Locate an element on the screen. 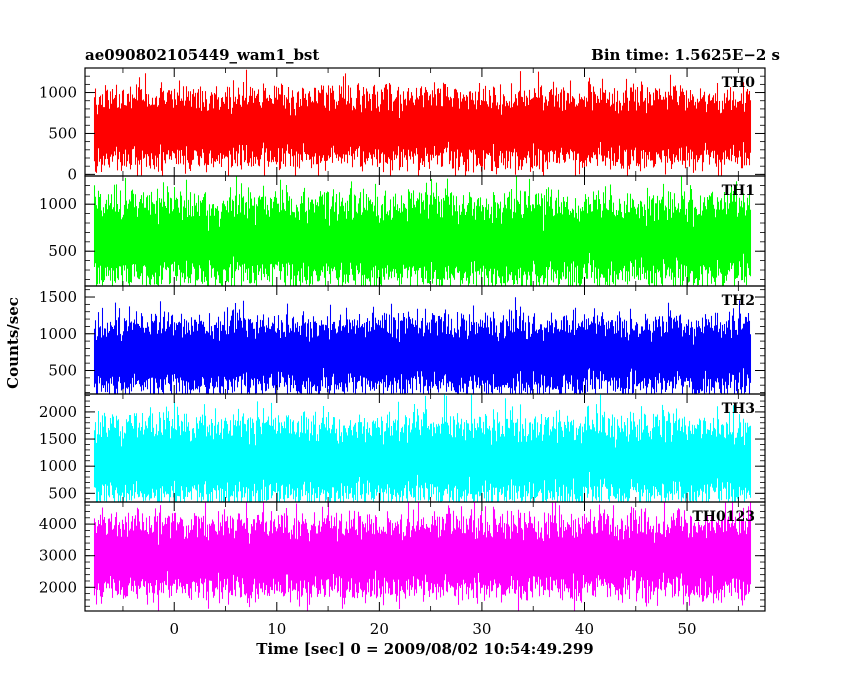  x-axis-title: Time [sec] 0 = 2009/08/02 10:54:49.299 is located at coordinates (424, 649).